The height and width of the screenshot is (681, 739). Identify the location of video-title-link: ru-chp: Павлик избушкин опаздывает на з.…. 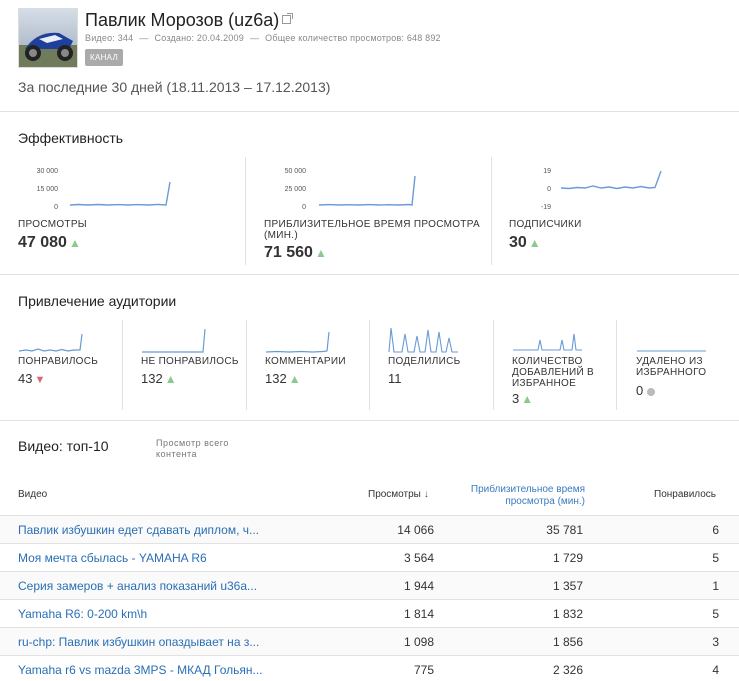
(139, 642).